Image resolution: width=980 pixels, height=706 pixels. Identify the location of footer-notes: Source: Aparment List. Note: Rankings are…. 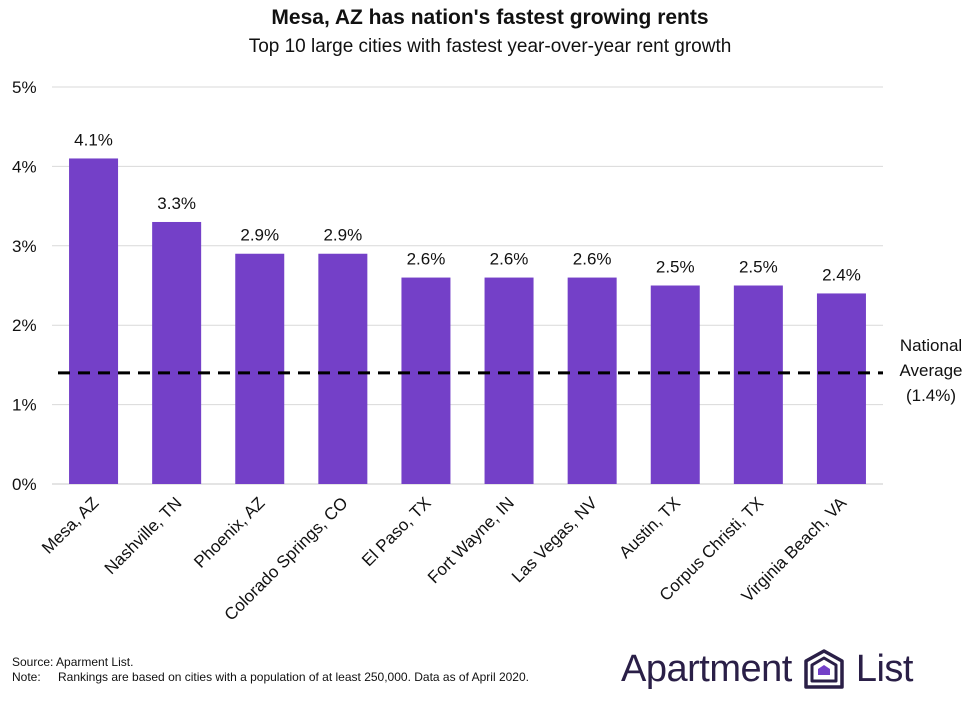
(270, 670).